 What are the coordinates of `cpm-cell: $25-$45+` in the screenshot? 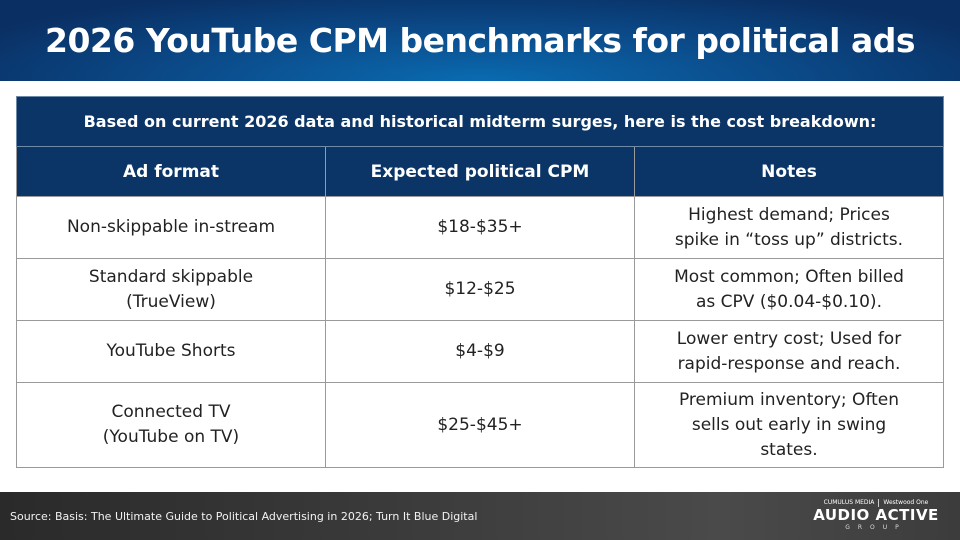 It's located at (480, 425).